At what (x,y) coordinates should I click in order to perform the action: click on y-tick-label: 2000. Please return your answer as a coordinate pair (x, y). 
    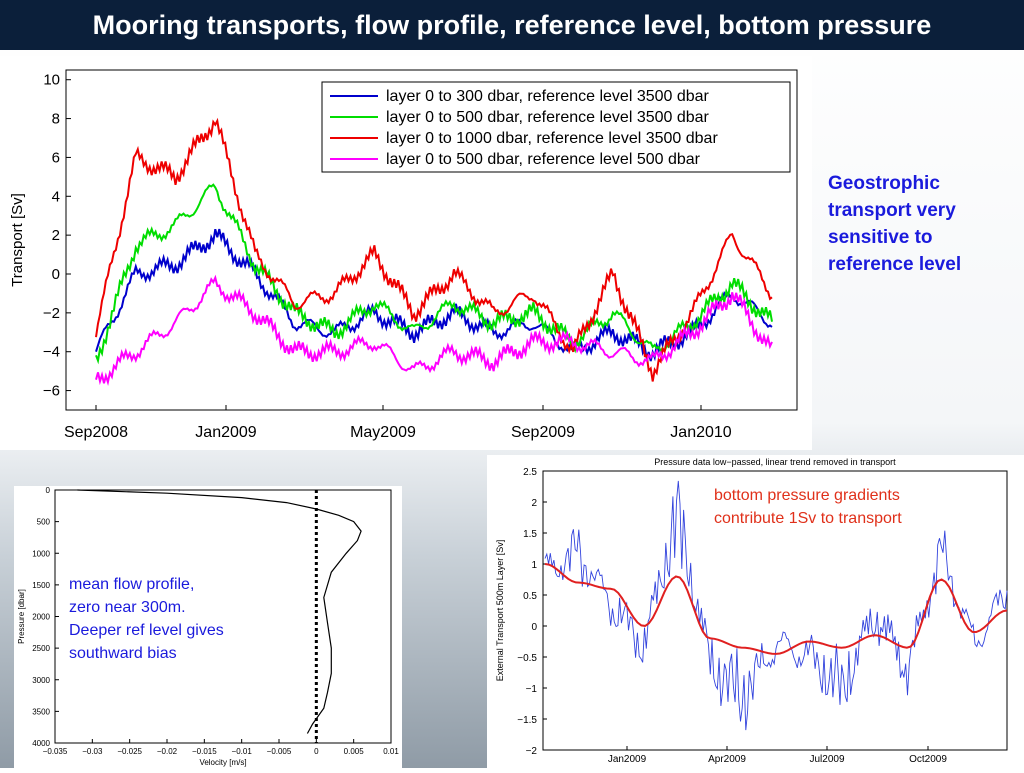
    Looking at the image, I should click on (41, 617).